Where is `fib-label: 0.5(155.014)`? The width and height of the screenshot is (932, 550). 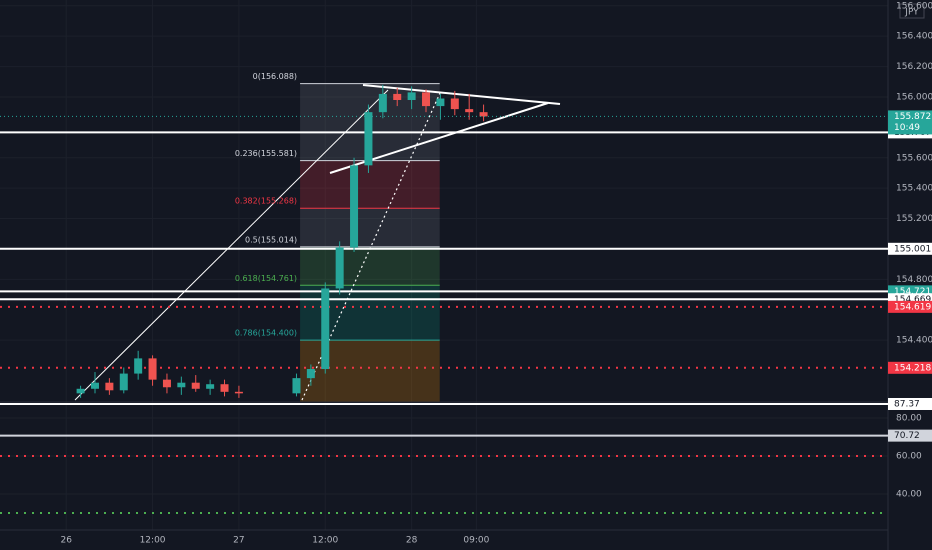
fib-label: 0.5(155.014) is located at coordinates (271, 239).